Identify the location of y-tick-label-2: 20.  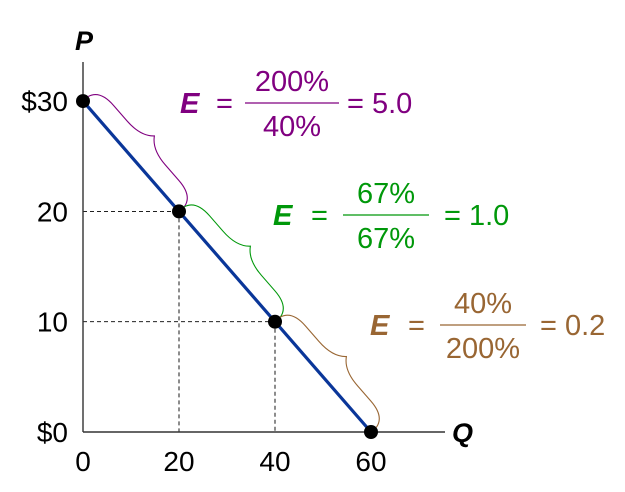
(52, 211).